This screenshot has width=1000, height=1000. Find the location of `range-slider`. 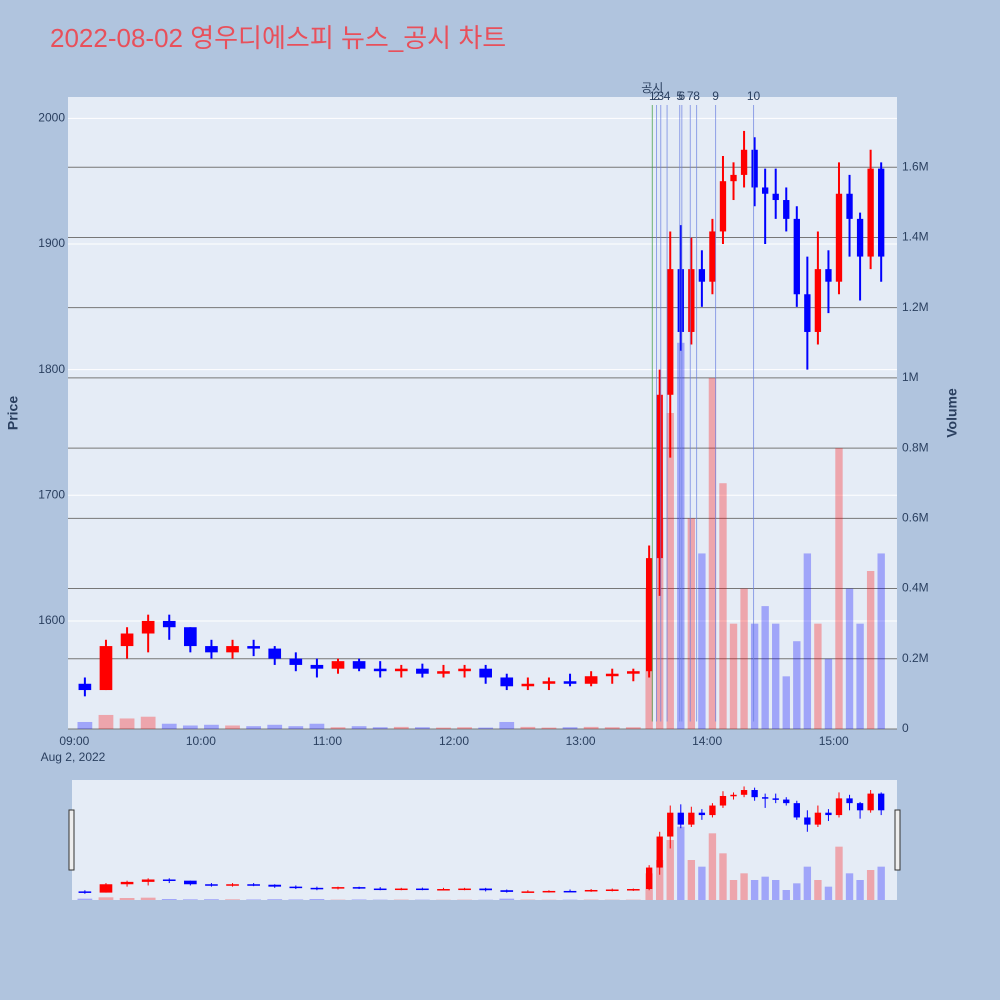

range-slider is located at coordinates (484, 840).